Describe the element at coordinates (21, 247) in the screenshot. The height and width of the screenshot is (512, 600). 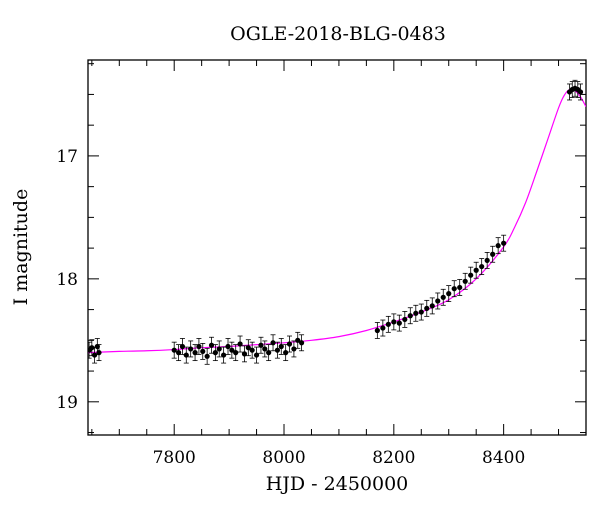
I see `y-axis-label: I magnitude` at that location.